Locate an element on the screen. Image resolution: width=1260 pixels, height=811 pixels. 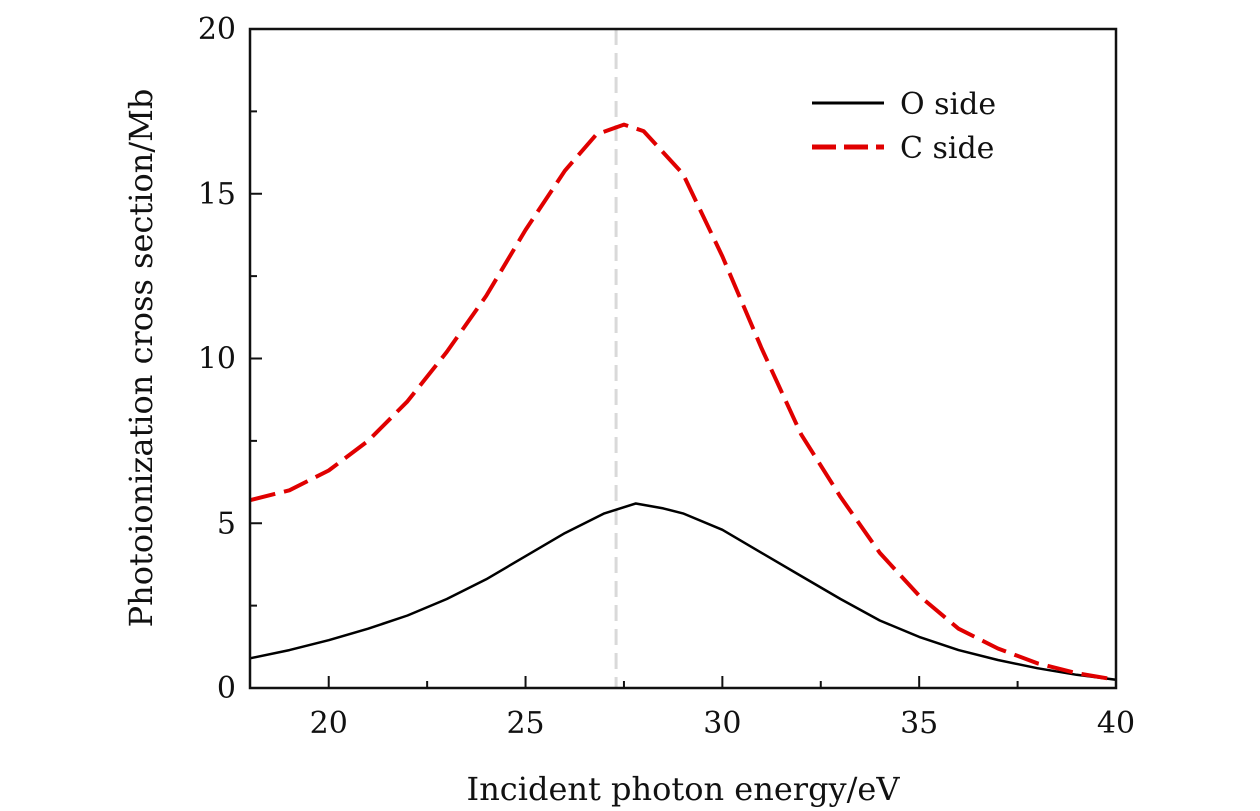
x-tick-label: 35 is located at coordinates (919, 723).